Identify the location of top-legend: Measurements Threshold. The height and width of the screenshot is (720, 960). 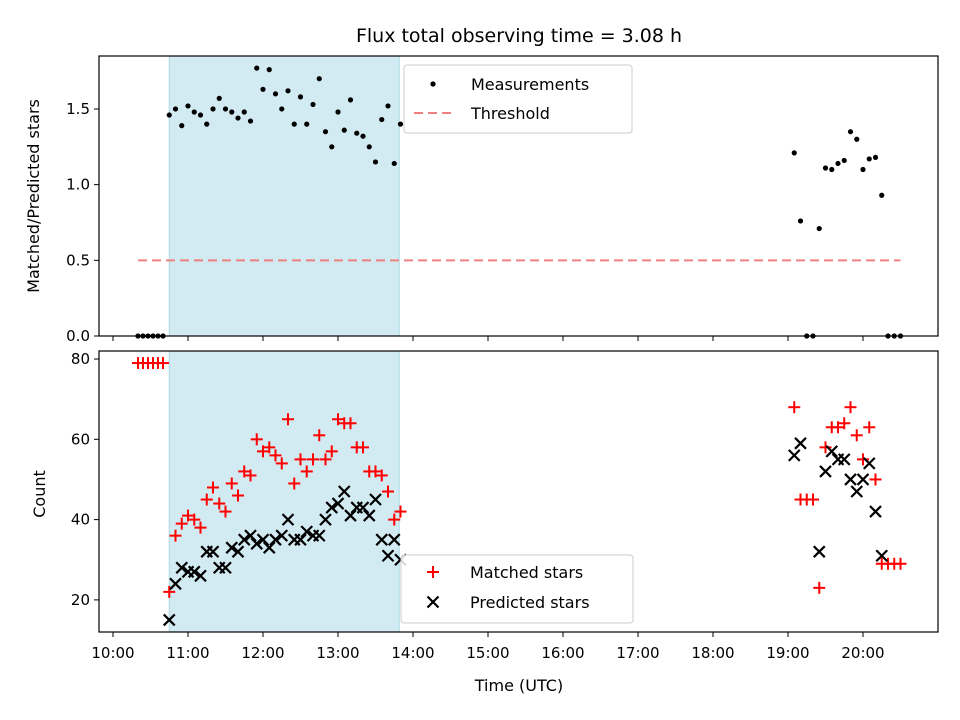
(518, 99).